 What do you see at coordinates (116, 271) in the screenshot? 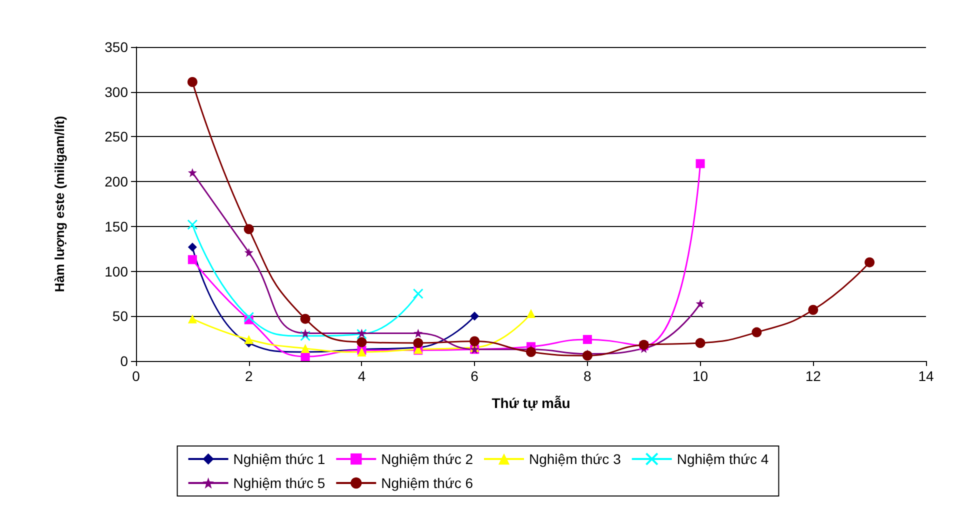
I see `y-tick-label: 100` at bounding box center [116, 271].